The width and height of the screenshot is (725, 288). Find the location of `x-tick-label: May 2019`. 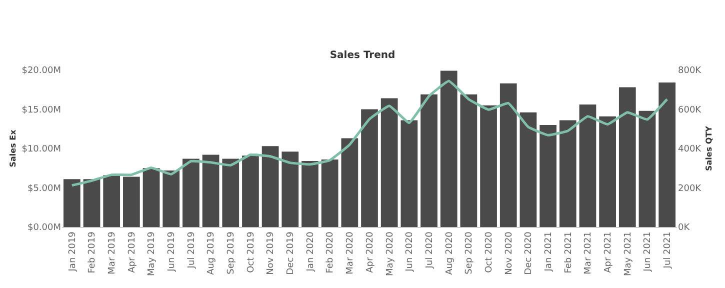

x-tick-label: May 2019 is located at coordinates (152, 253).